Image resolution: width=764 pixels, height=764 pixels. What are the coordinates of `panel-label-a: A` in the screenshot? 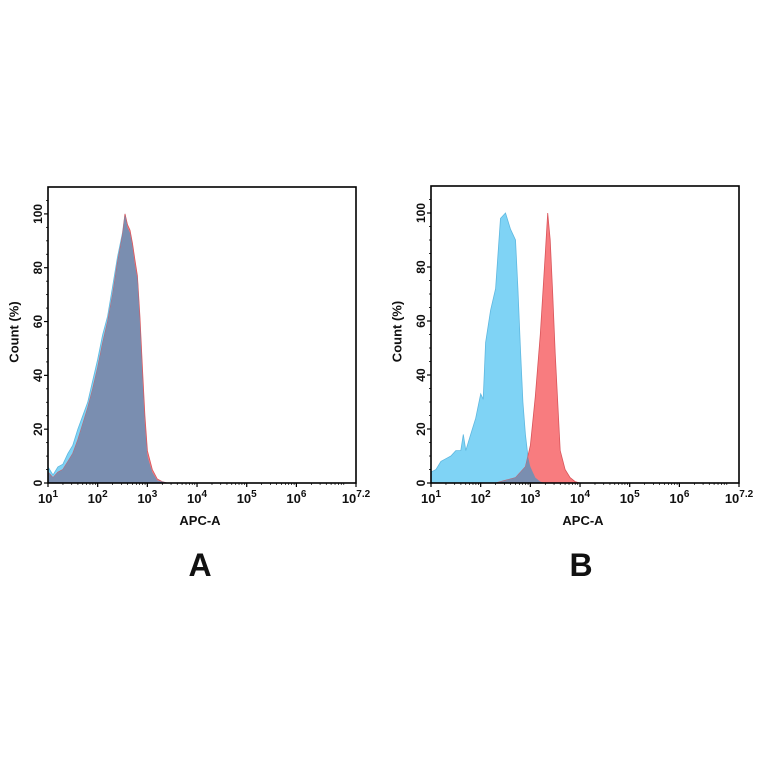 It's located at (200, 565).